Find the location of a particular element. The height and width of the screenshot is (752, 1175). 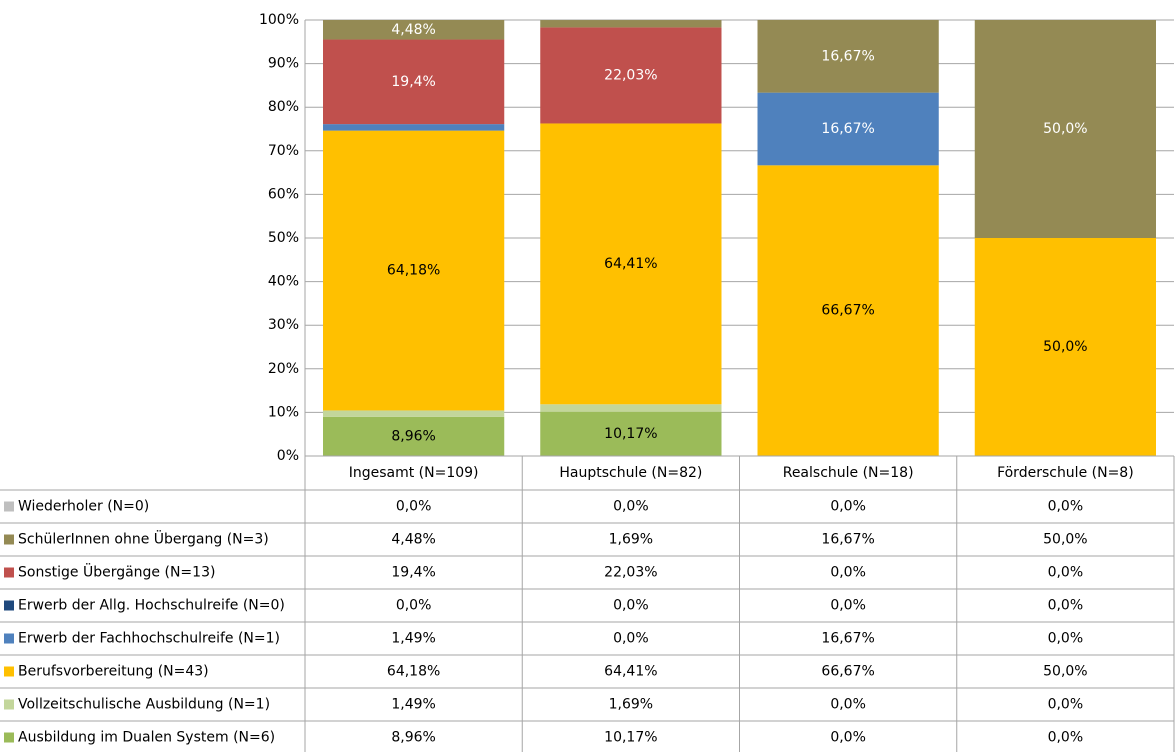

legend-label: SchülerInnen ohne Übergang (N=3) is located at coordinates (143, 539).